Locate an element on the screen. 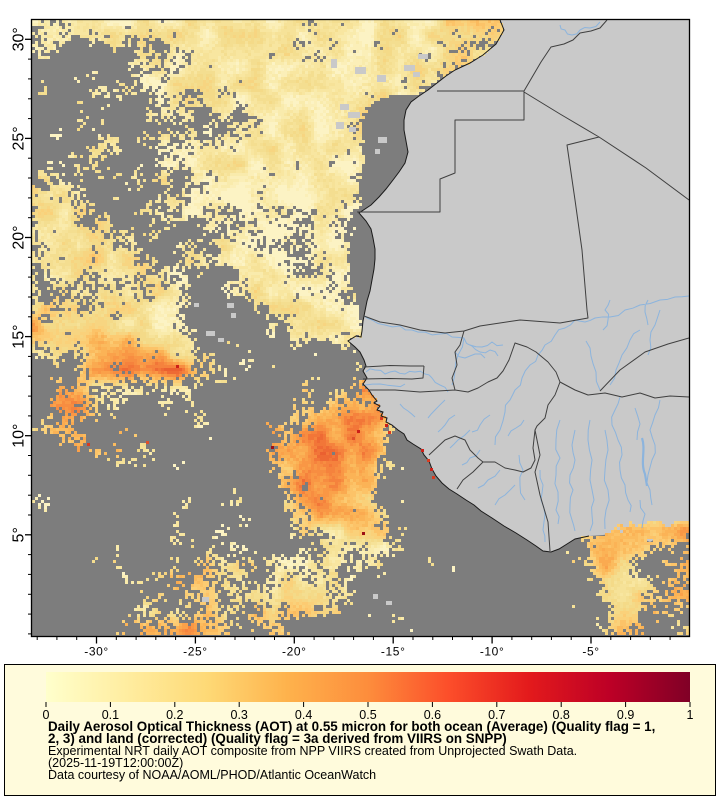 This screenshot has height=800, width=720. svg-text: 0 is located at coordinates (46, 715).